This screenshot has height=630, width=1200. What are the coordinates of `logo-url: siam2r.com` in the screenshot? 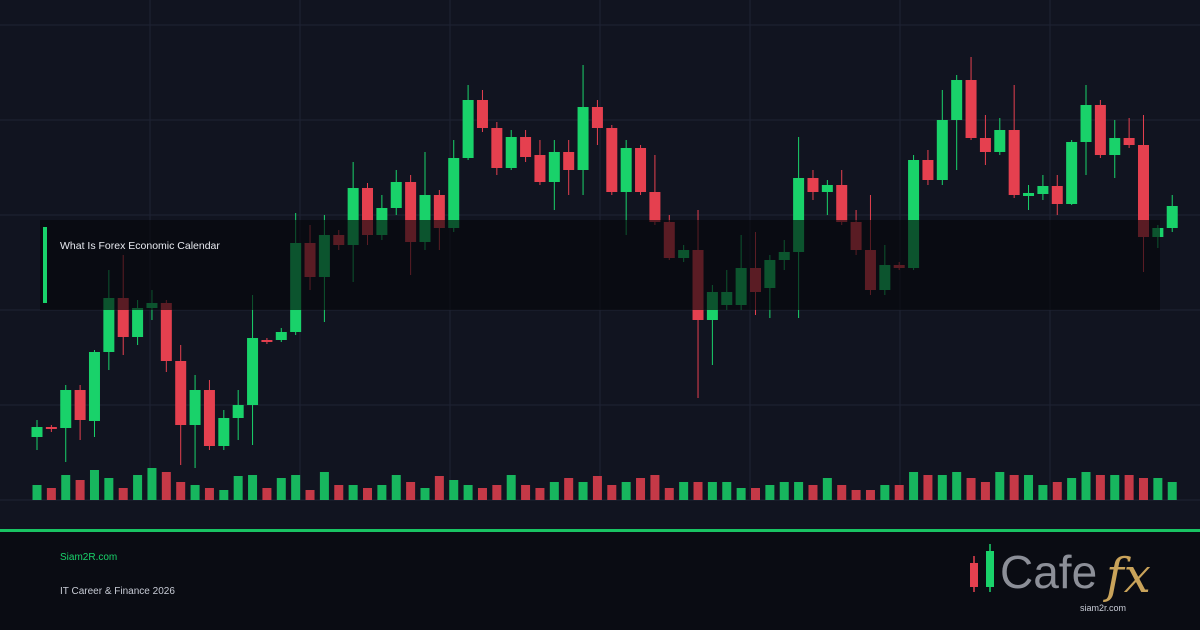 It's located at (1103, 608).